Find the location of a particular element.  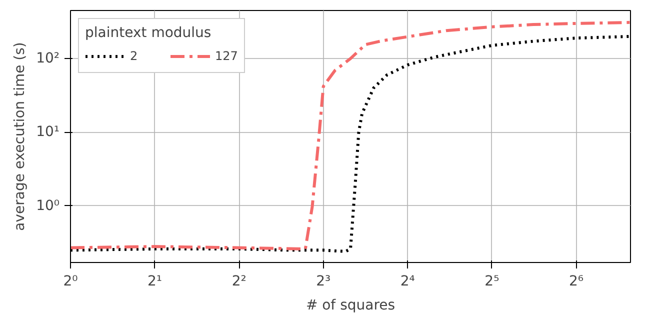

x-tick-label: 2⁵ is located at coordinates (492, 282).